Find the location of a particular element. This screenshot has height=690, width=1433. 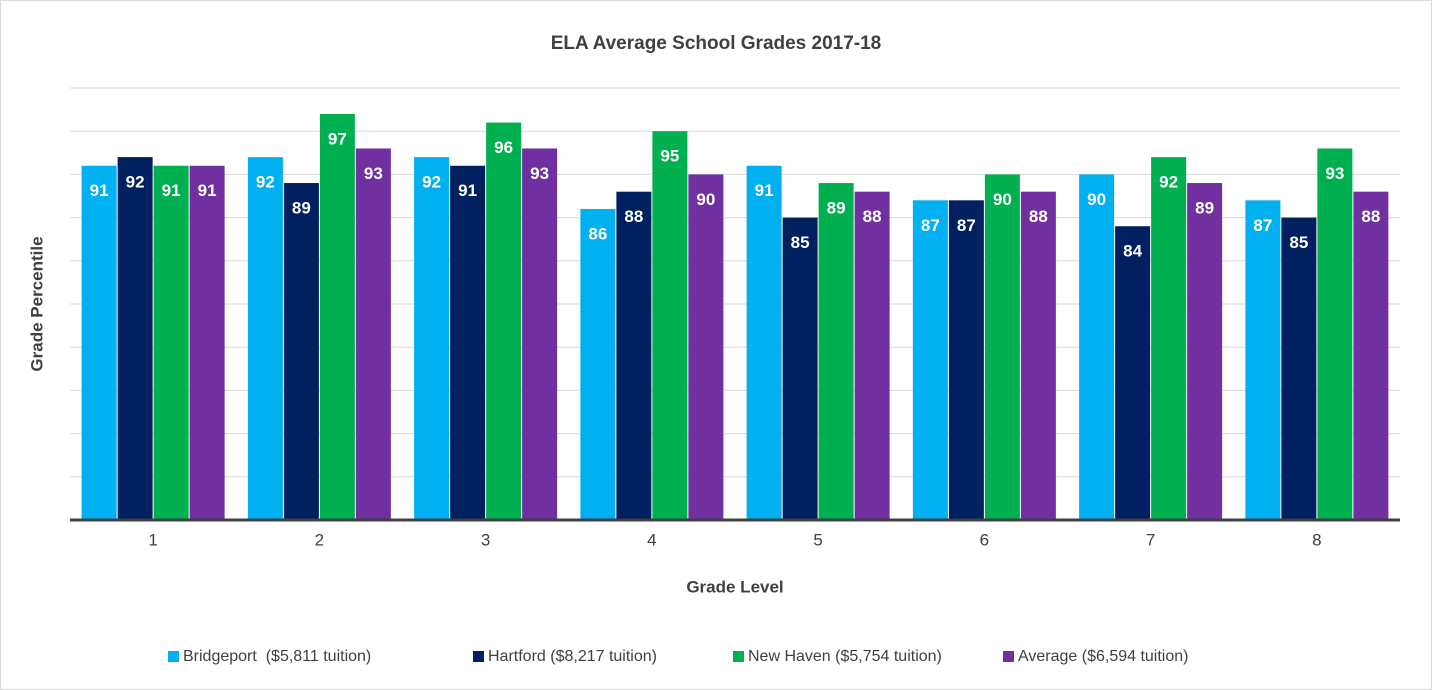

chart-title: ELA Average School Grades 2017-18 is located at coordinates (716, 43).